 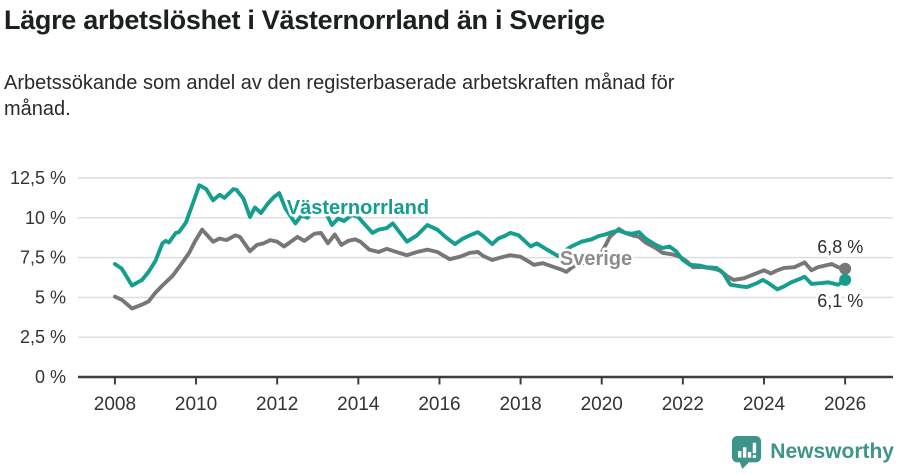 I want to click on x-tick-label-2014: 2014, so click(x=358, y=404).